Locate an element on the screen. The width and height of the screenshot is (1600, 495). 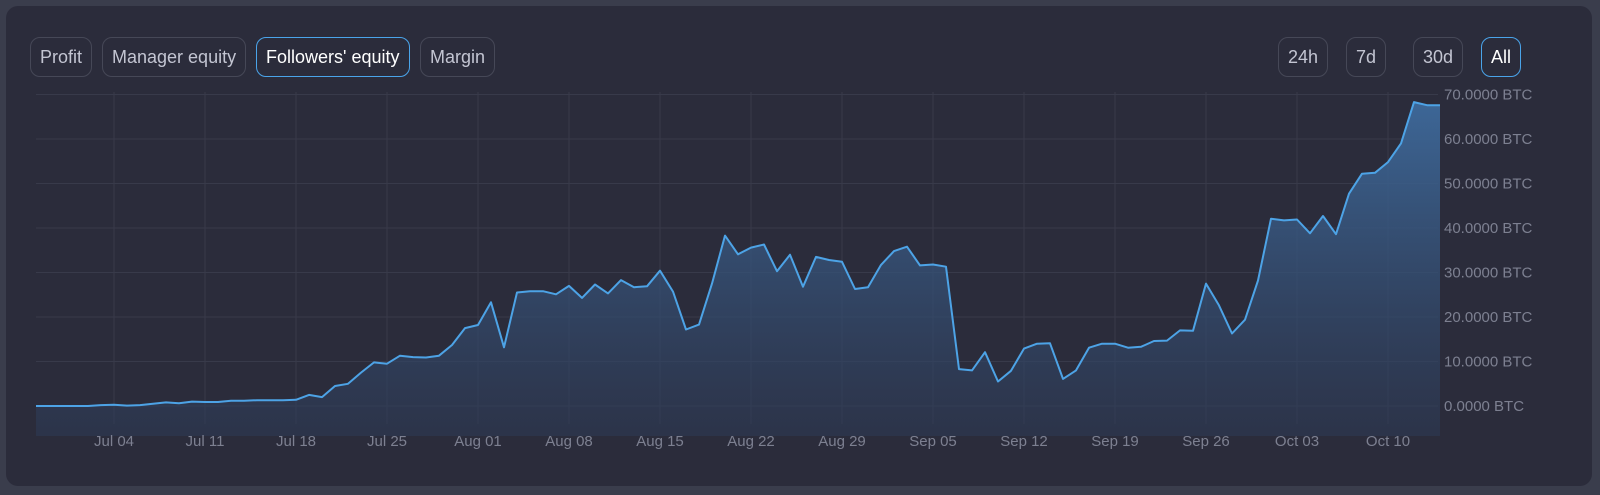
tab-margin: Margin is located at coordinates (458, 57).